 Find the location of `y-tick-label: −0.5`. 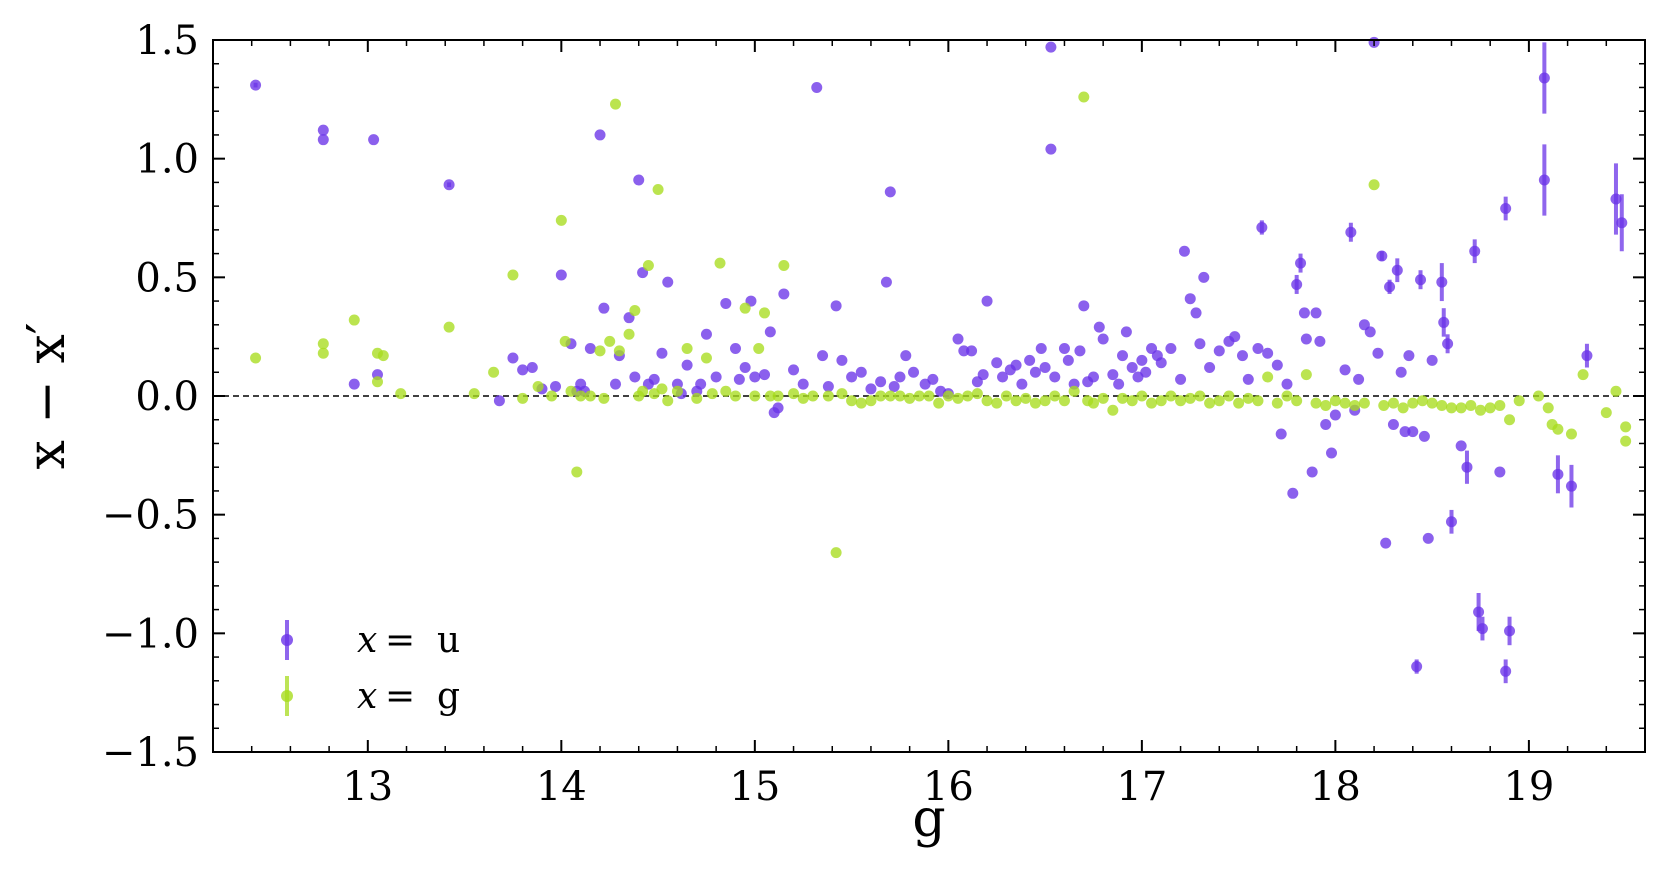

y-tick-label: −0.5 is located at coordinates (150, 516).